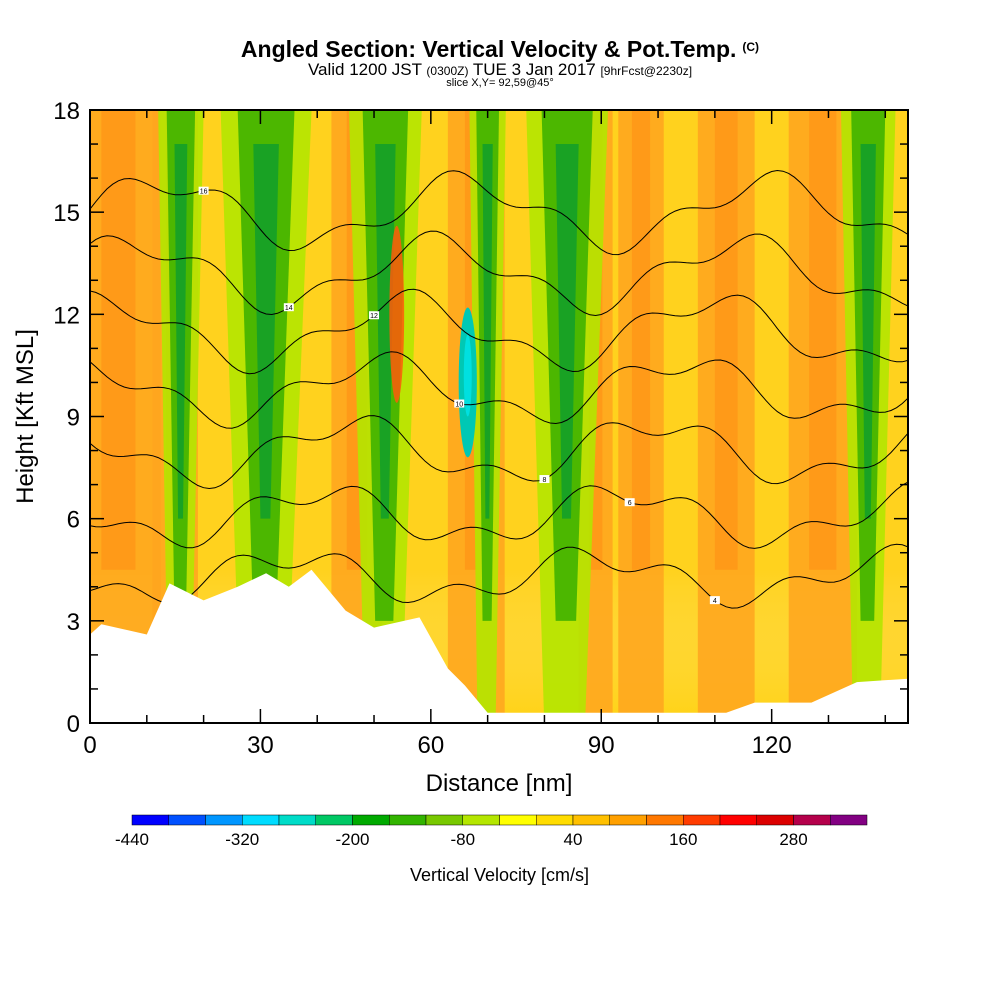 Image resolution: width=1000 pixels, height=1000 pixels. What do you see at coordinates (260, 745) in the screenshot?
I see `x-tick-label: 30` at bounding box center [260, 745].